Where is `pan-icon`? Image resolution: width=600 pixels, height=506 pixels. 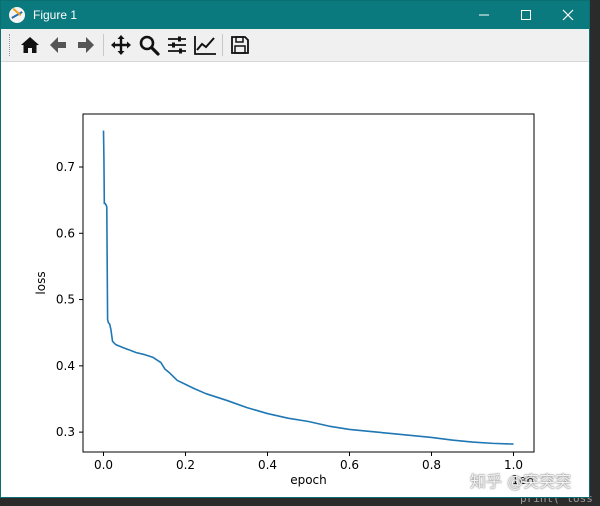 pan-icon is located at coordinates (121, 45).